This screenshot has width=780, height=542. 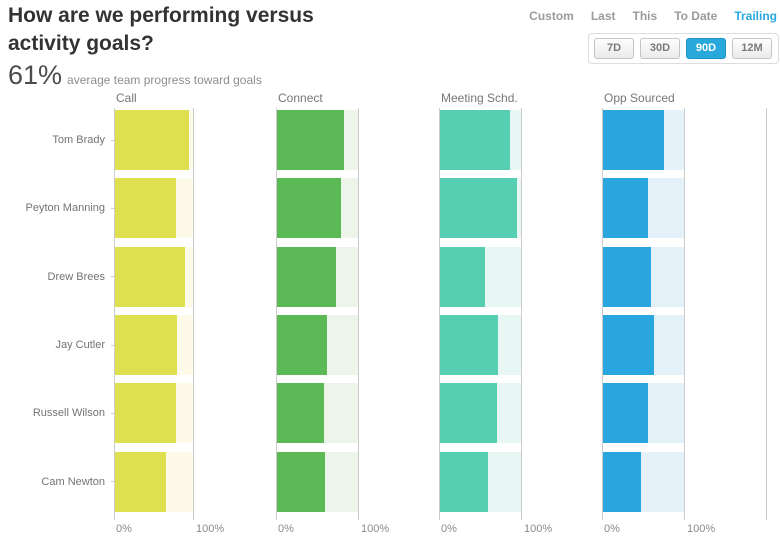 I want to click on player-name: Cam Newton, so click(x=73, y=481).